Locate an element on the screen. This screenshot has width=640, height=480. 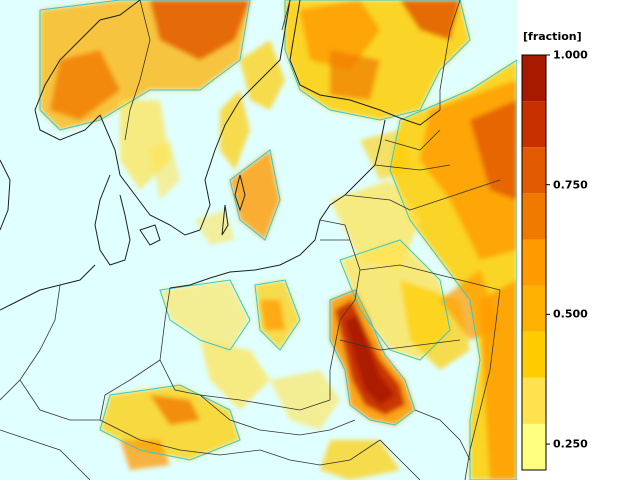
colorbar is located at coordinates (535, 262).